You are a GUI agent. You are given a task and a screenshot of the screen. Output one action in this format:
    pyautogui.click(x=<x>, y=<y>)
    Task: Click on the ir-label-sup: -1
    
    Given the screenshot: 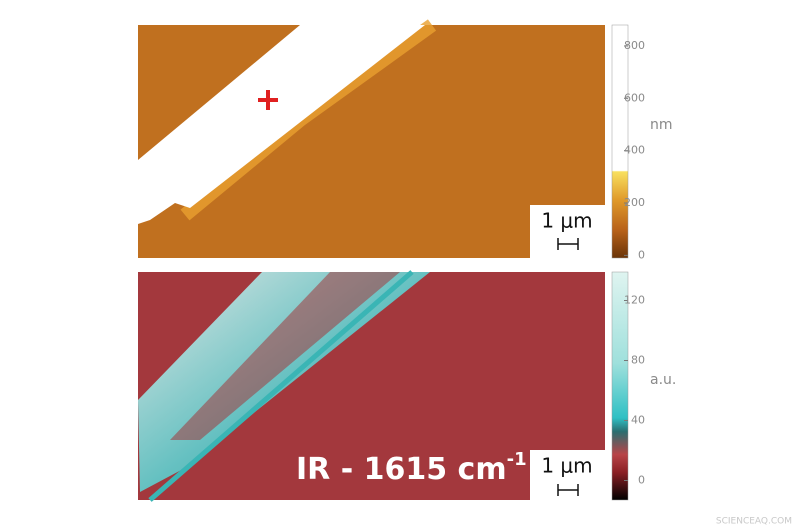 What is the action you would take?
    pyautogui.click(x=517, y=459)
    